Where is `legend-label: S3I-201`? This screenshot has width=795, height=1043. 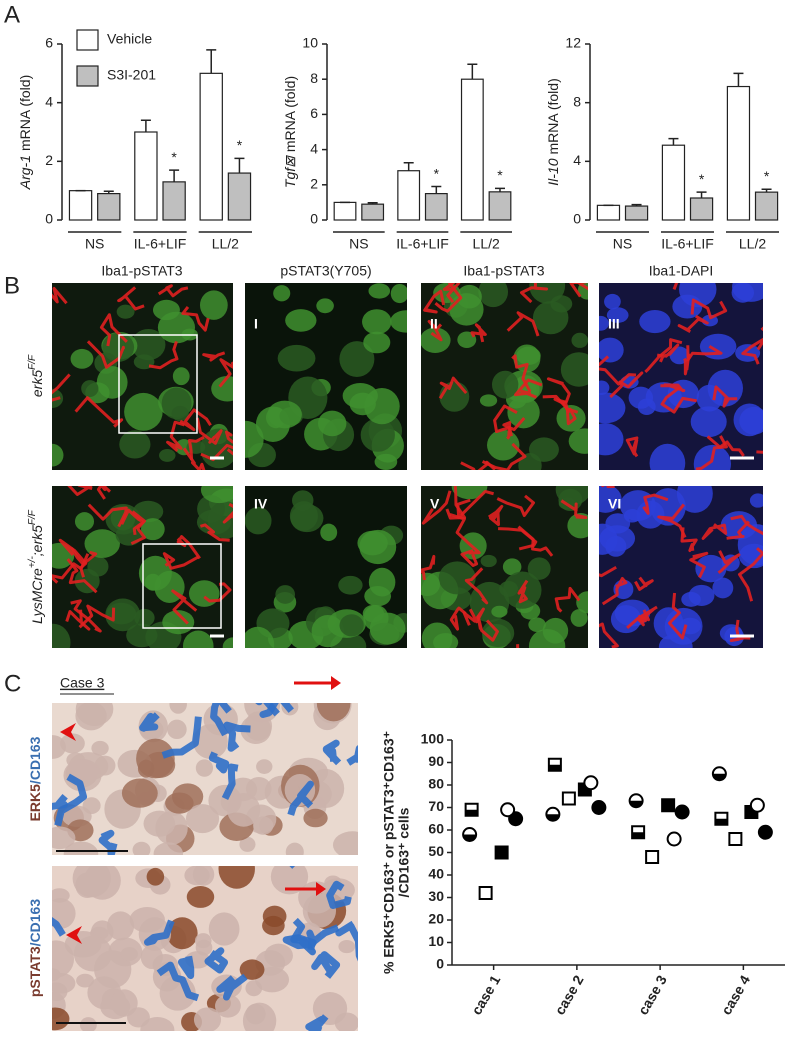
legend-label: S3I-201 is located at coordinates (131, 75).